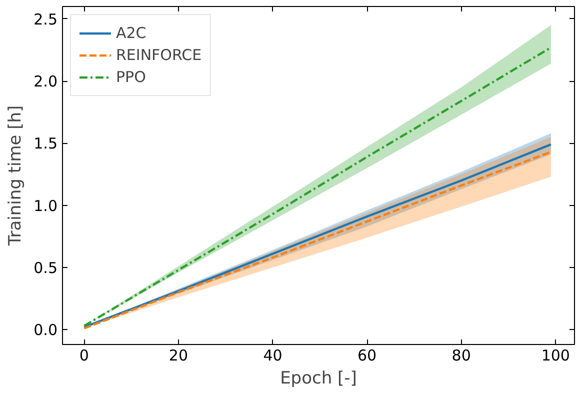  I want to click on y-tick-label: 2.5, so click(46, 19).